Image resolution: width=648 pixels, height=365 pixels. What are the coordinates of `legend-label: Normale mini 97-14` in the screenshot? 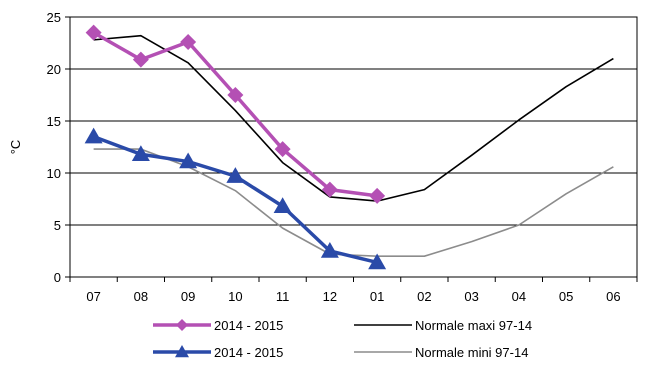 It's located at (471, 352).